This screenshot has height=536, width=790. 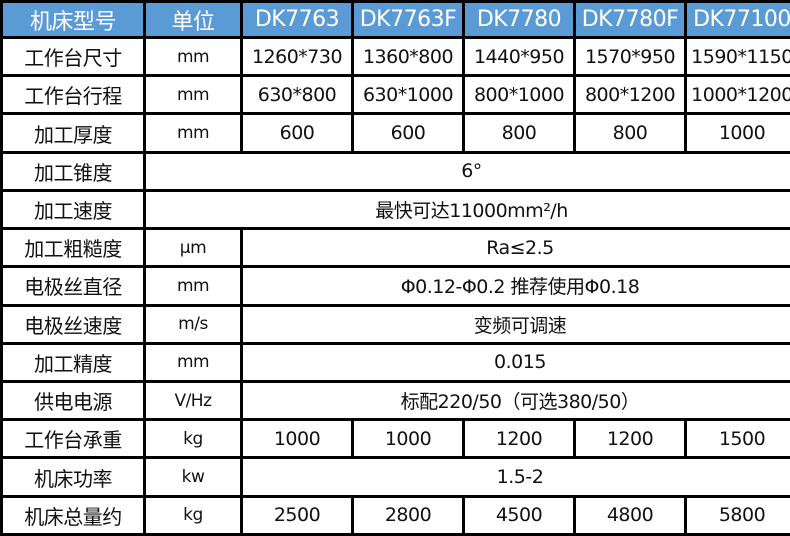 What do you see at coordinates (630, 515) in the screenshot?
I see `cell-value: 4800` at bounding box center [630, 515].